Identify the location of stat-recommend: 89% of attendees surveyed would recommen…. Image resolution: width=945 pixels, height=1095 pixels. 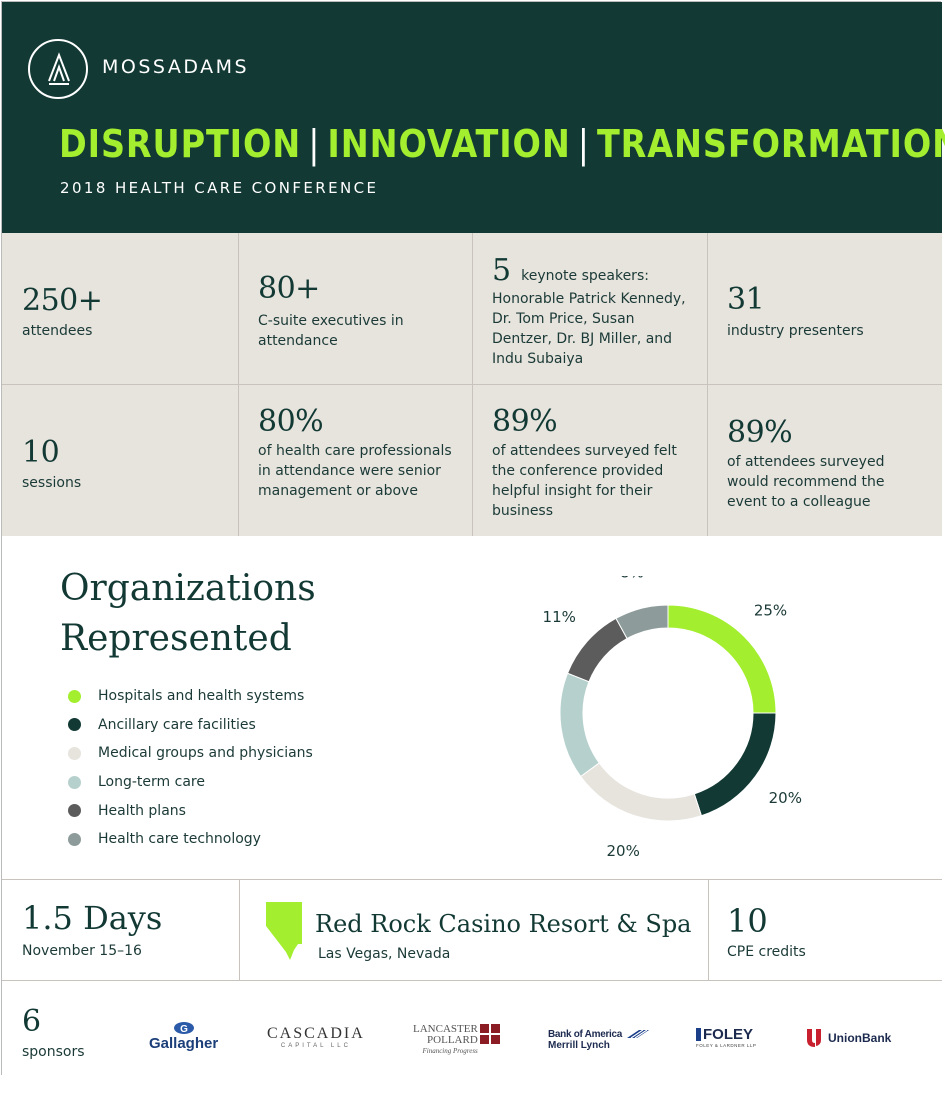
(825, 460).